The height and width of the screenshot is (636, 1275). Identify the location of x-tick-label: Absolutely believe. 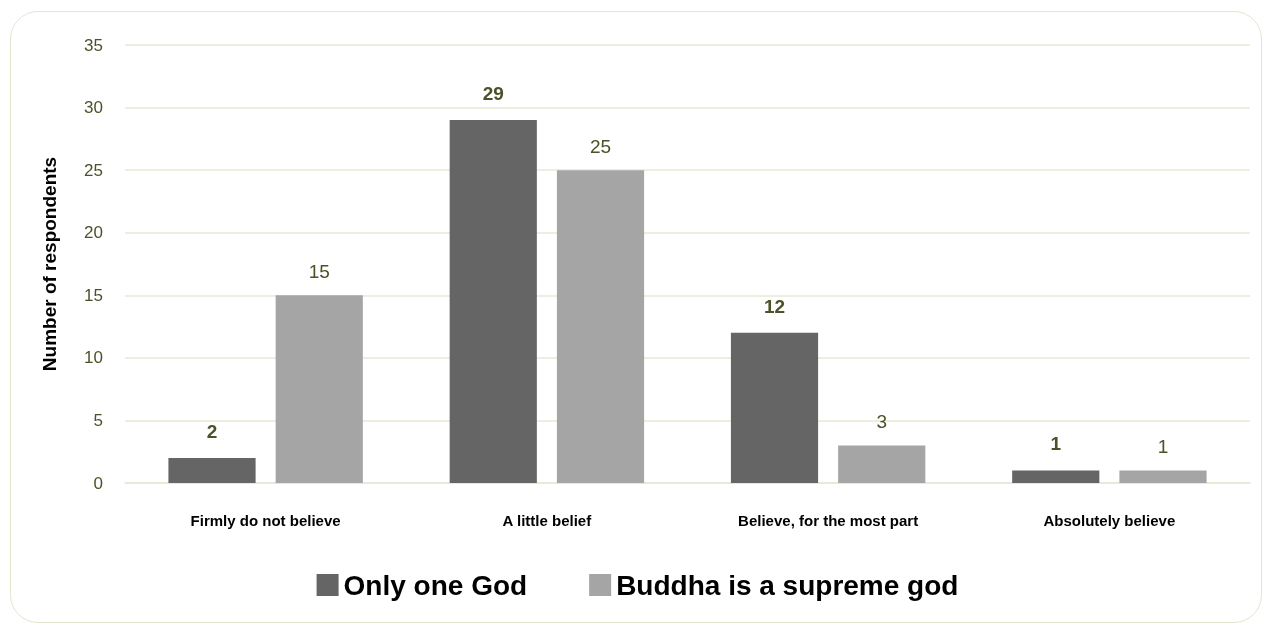
(1109, 520).